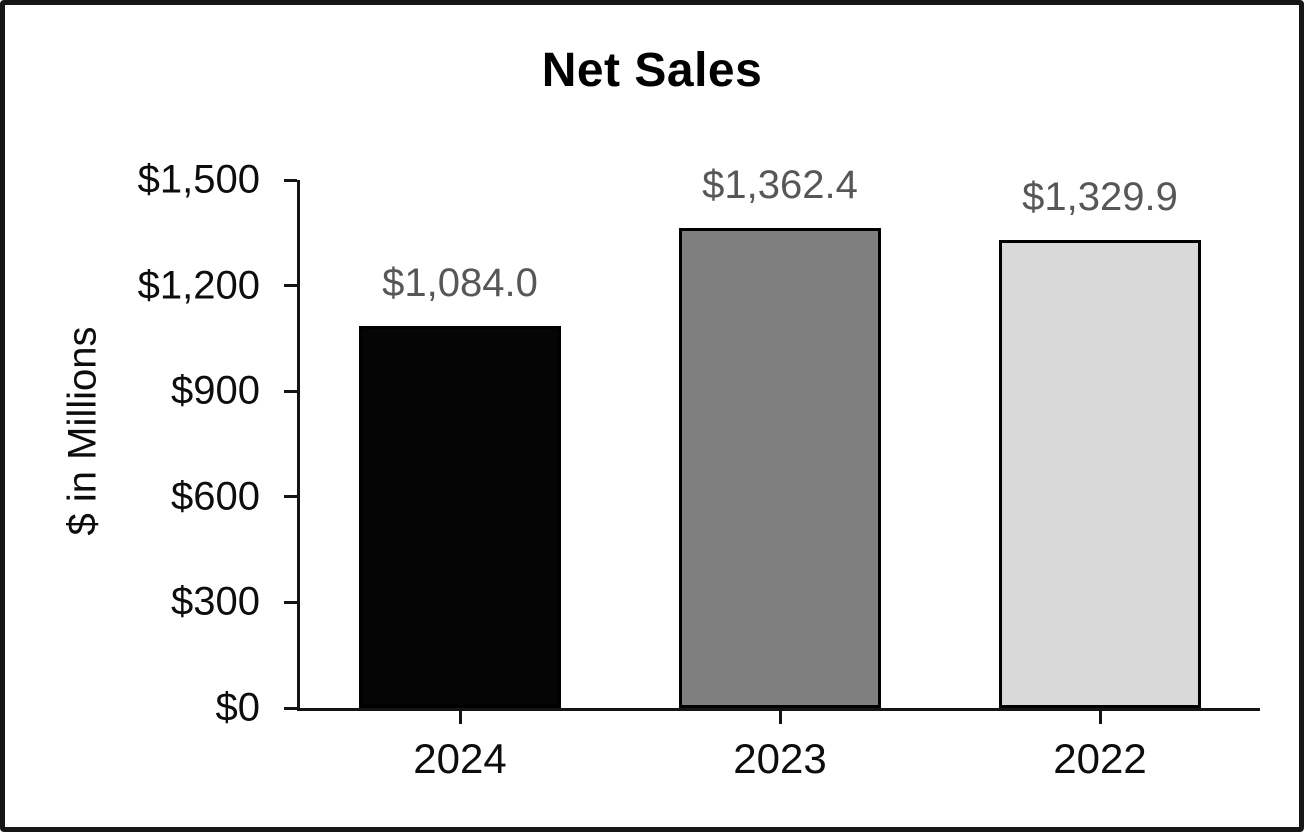 This screenshot has width=1304, height=832. What do you see at coordinates (652, 70) in the screenshot?
I see `chart-title: Net Sales` at bounding box center [652, 70].